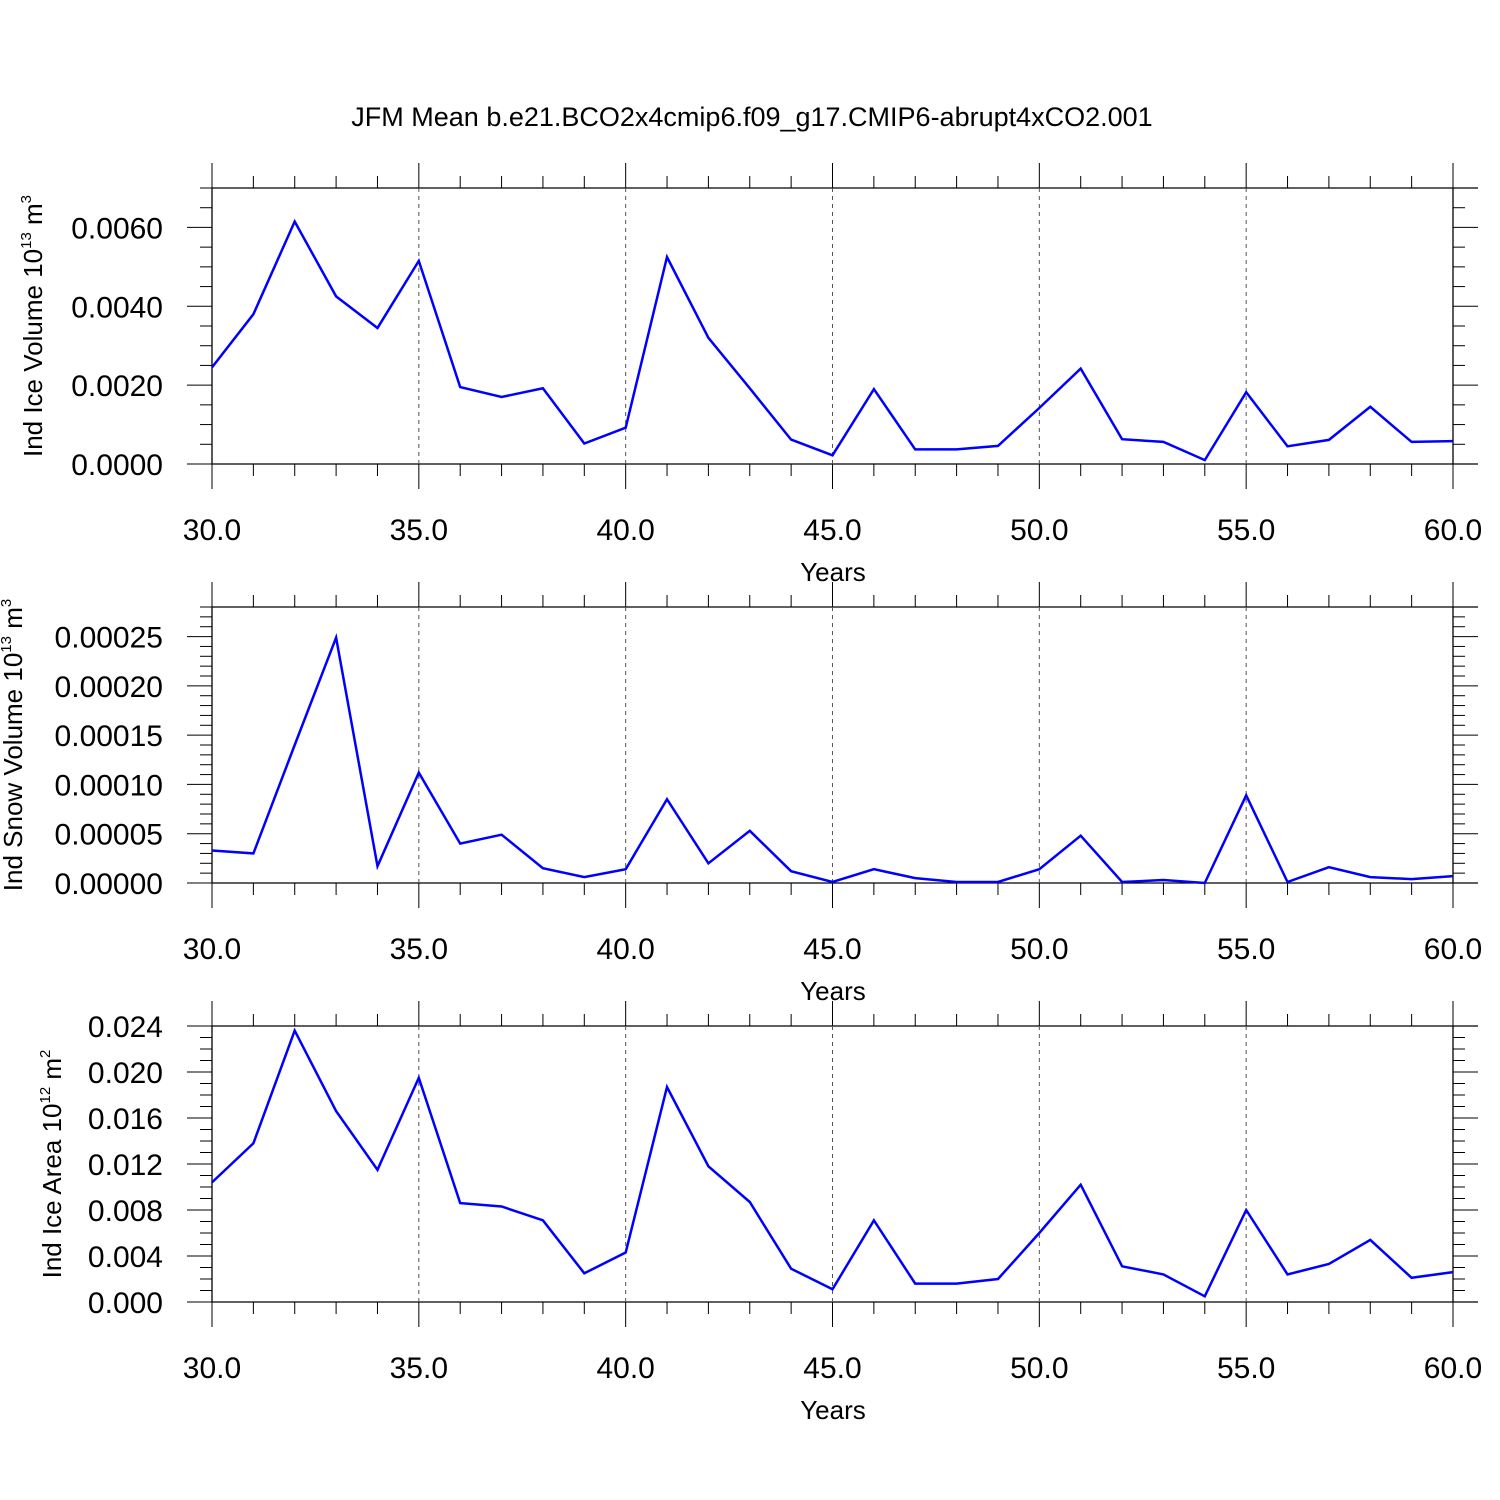 This screenshot has height=1500, width=1500. I want to click on y-tick-label: 0.00025, so click(109, 638).